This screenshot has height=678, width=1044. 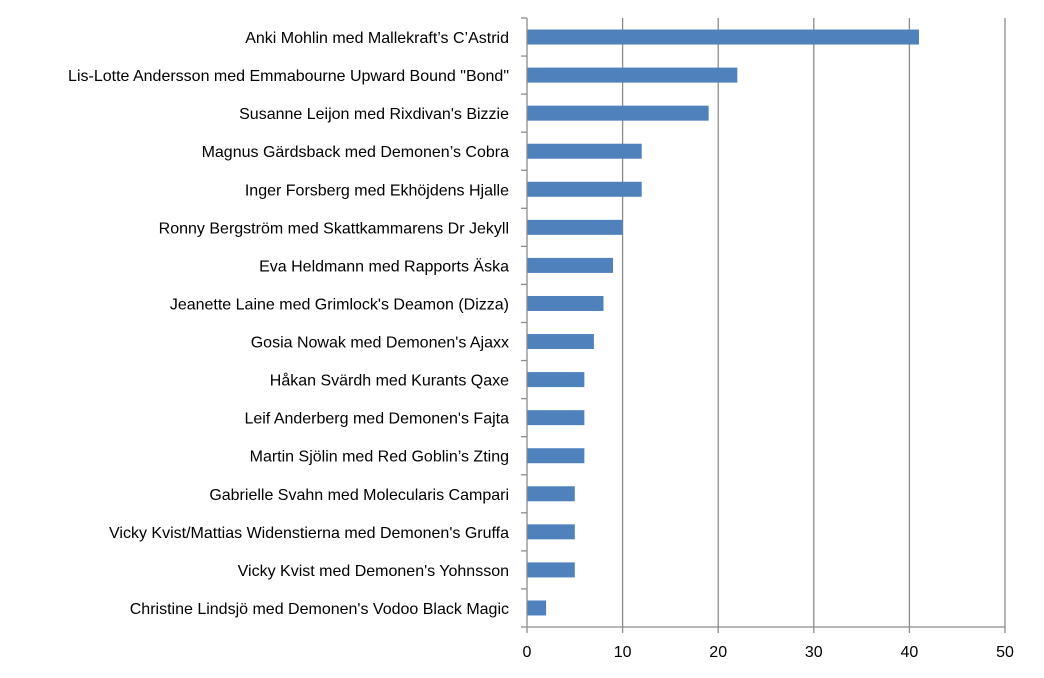 What do you see at coordinates (377, 190) in the screenshot?
I see `category-label: Inger Forsberg med Ekhöjdens Hjalle` at bounding box center [377, 190].